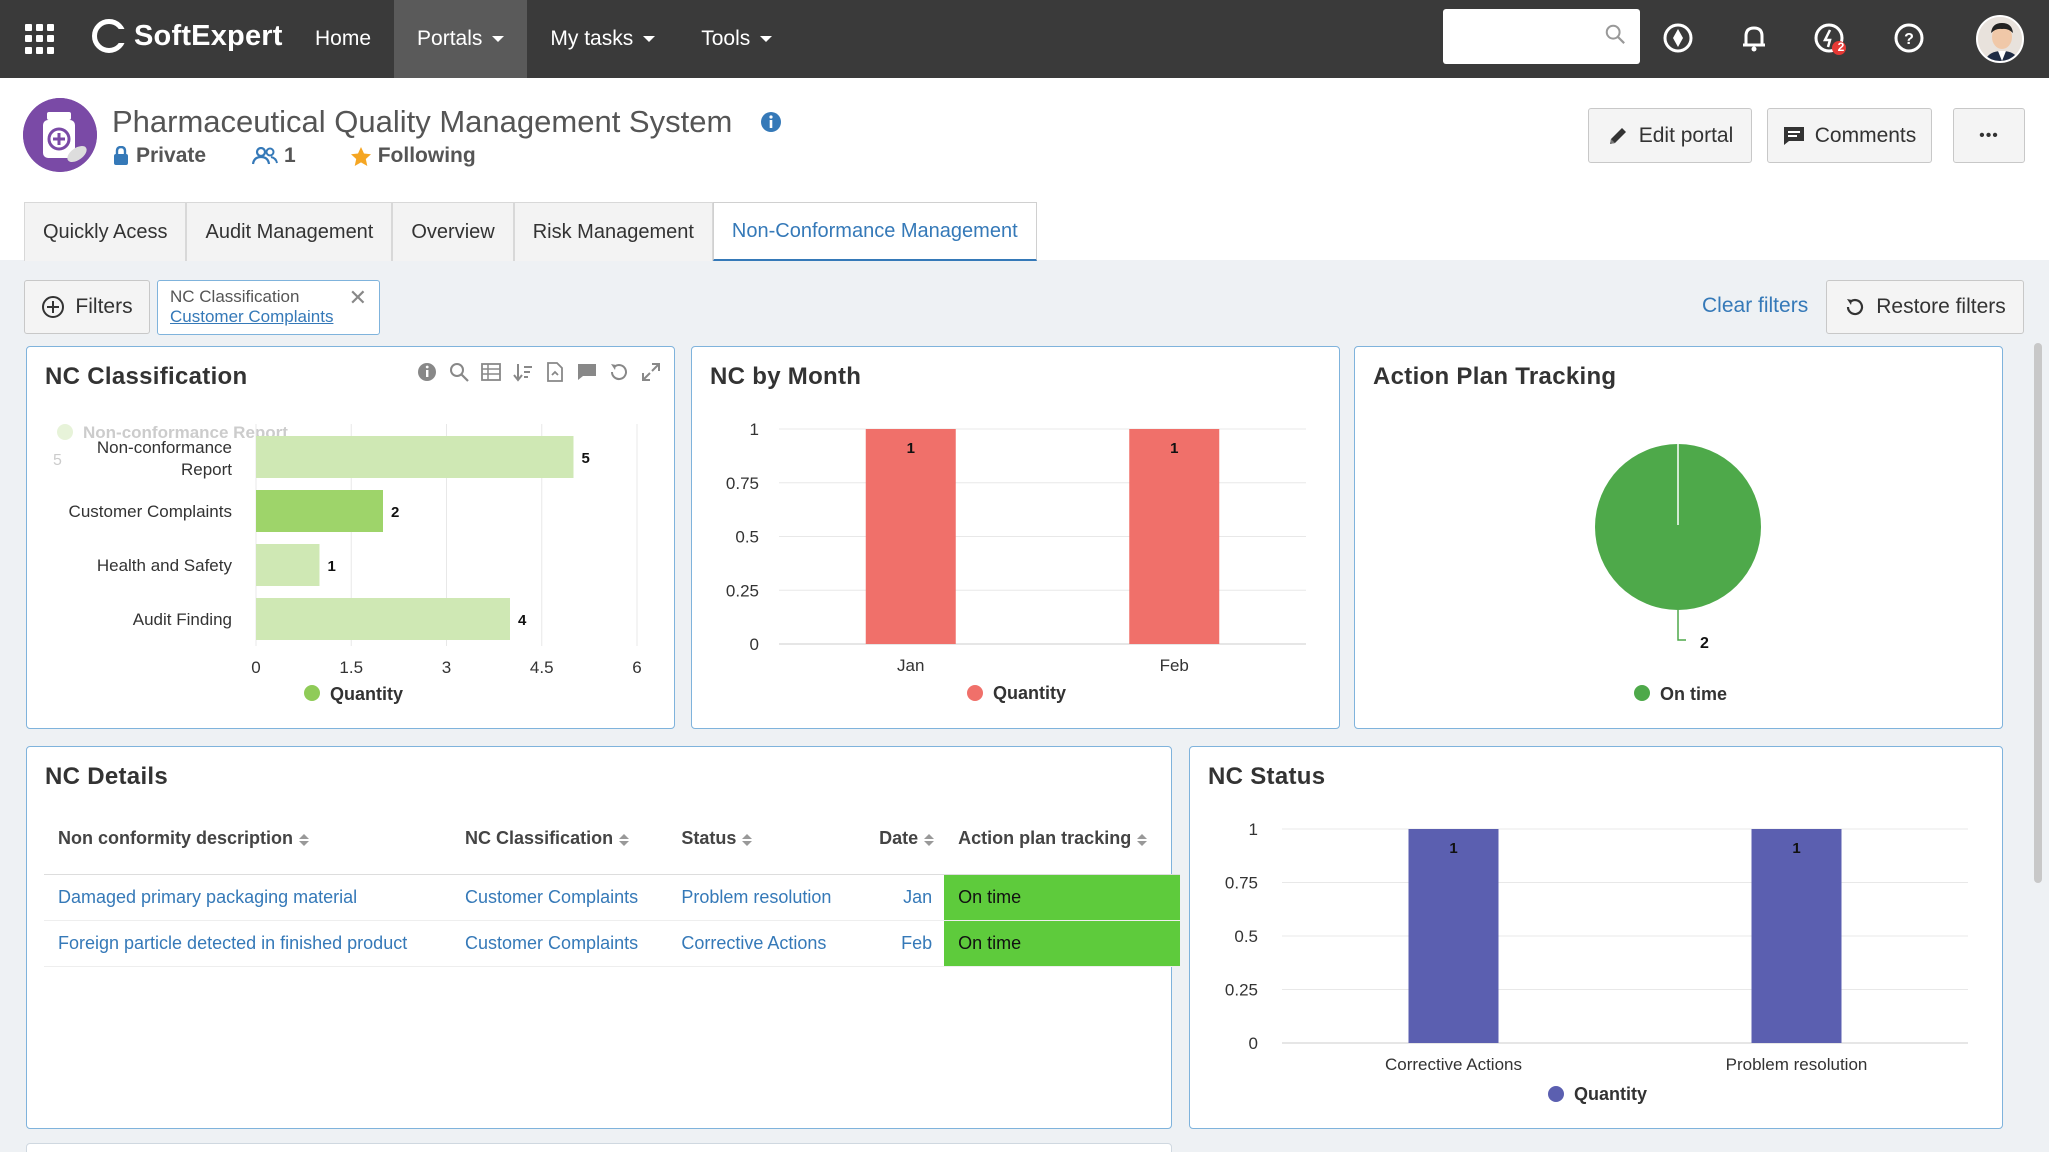 The height and width of the screenshot is (1152, 2049). I want to click on cell-date: Feb, so click(903, 943).